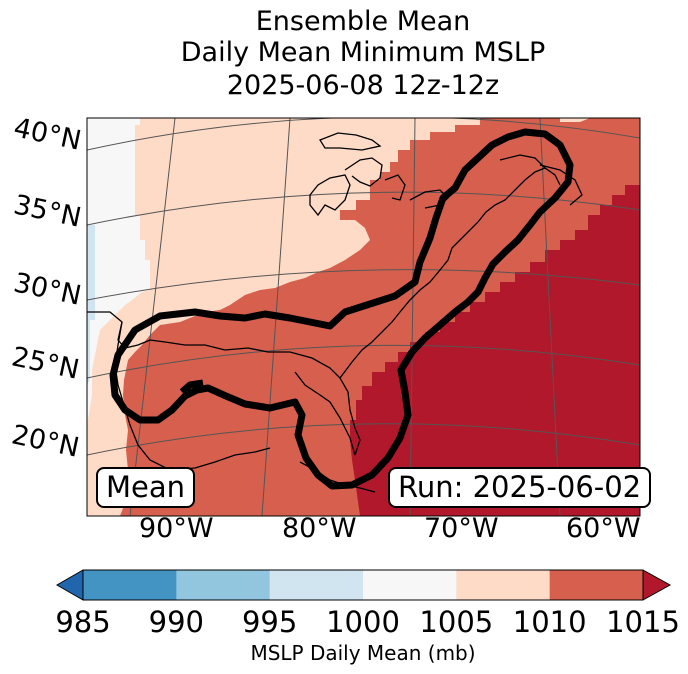 The height and width of the screenshot is (674, 688). What do you see at coordinates (520, 487) in the screenshot?
I see `run-label-box: Run: 2025-06-02` at bounding box center [520, 487].